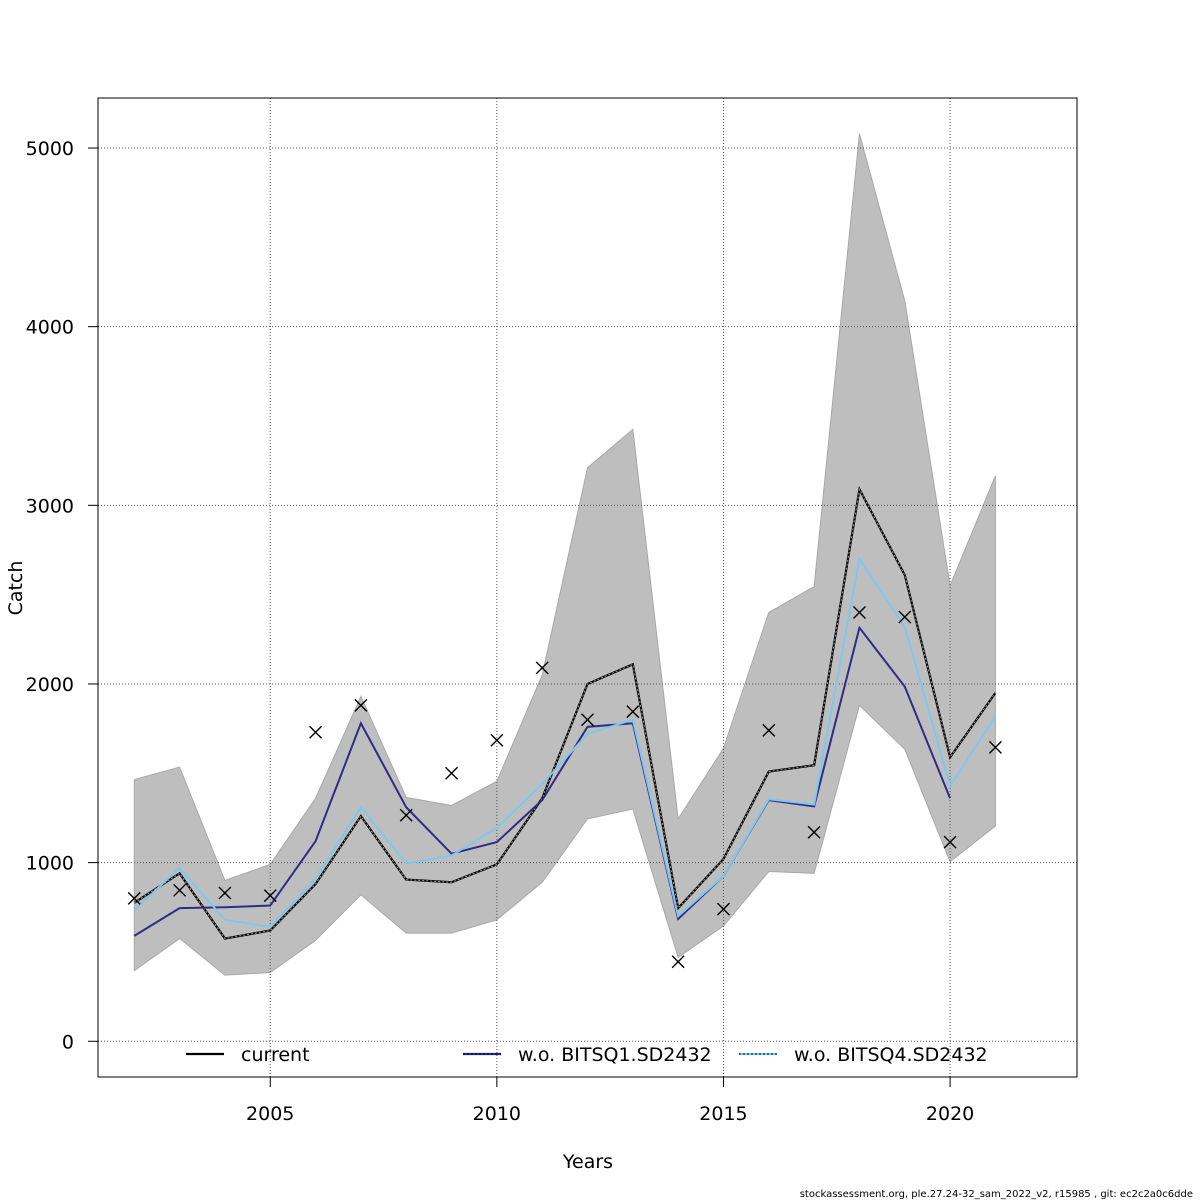 This screenshot has width=1200, height=1200. I want to click on x-tick-label: 2015, so click(723, 1114).